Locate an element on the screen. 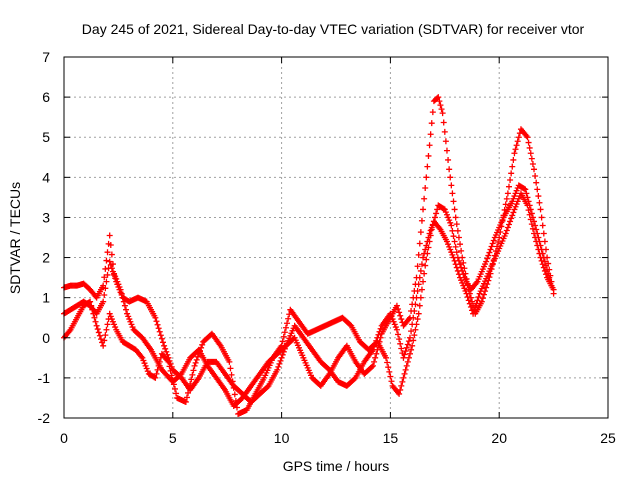 The height and width of the screenshot is (480, 640). y-tick-label: 7 is located at coordinates (46, 57).